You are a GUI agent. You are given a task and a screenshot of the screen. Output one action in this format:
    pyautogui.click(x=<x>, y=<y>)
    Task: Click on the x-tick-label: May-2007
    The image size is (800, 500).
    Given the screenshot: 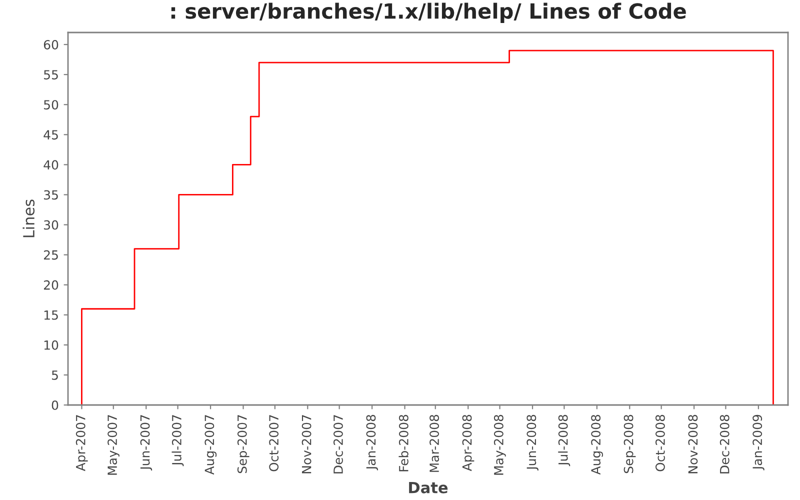 What is the action you would take?
    pyautogui.click(x=114, y=445)
    